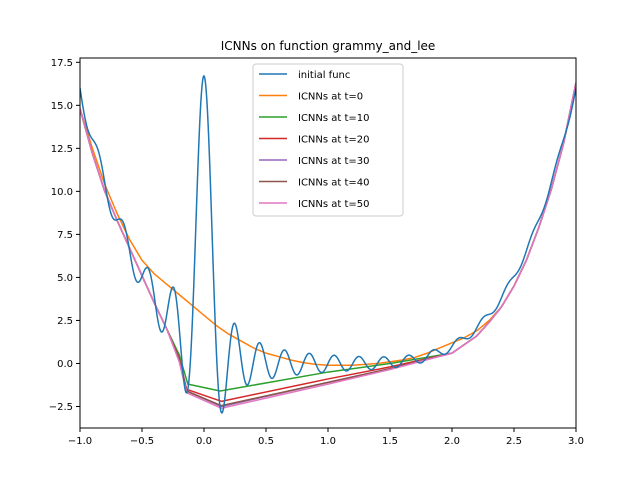 Image resolution: width=640 pixels, height=480 pixels. I want to click on legend-box, so click(328, 140).